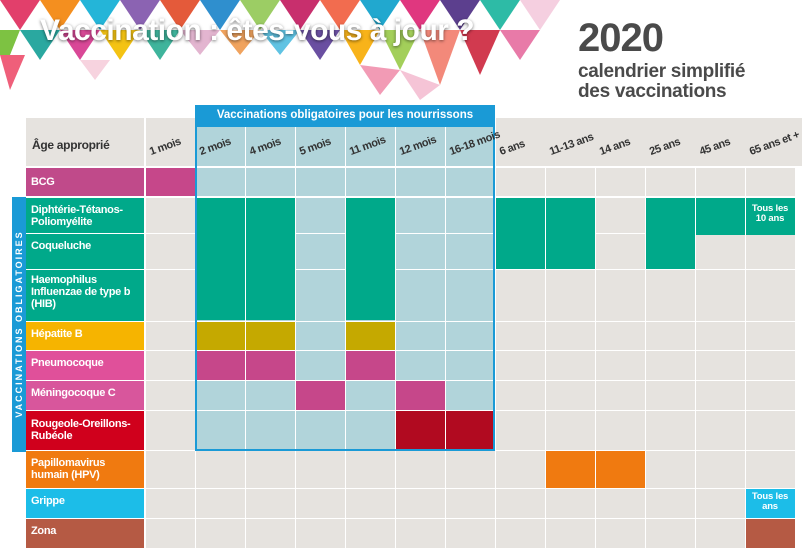 The image size is (806, 556). I want to click on subtitle: calendrier simplifié des vaccinations, so click(661, 82).